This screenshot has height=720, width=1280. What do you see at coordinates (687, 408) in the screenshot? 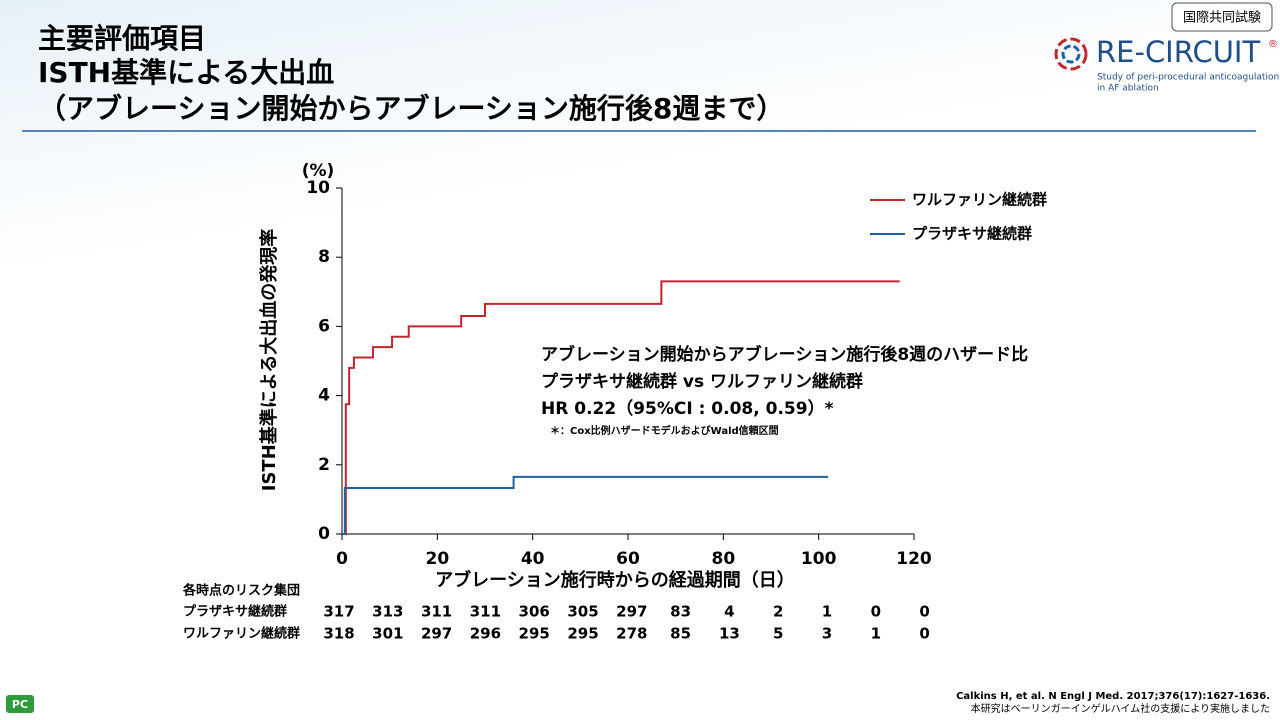
I see `annotation: HR 0.22（95%CI : 0.08, 0.59）*` at bounding box center [687, 408].